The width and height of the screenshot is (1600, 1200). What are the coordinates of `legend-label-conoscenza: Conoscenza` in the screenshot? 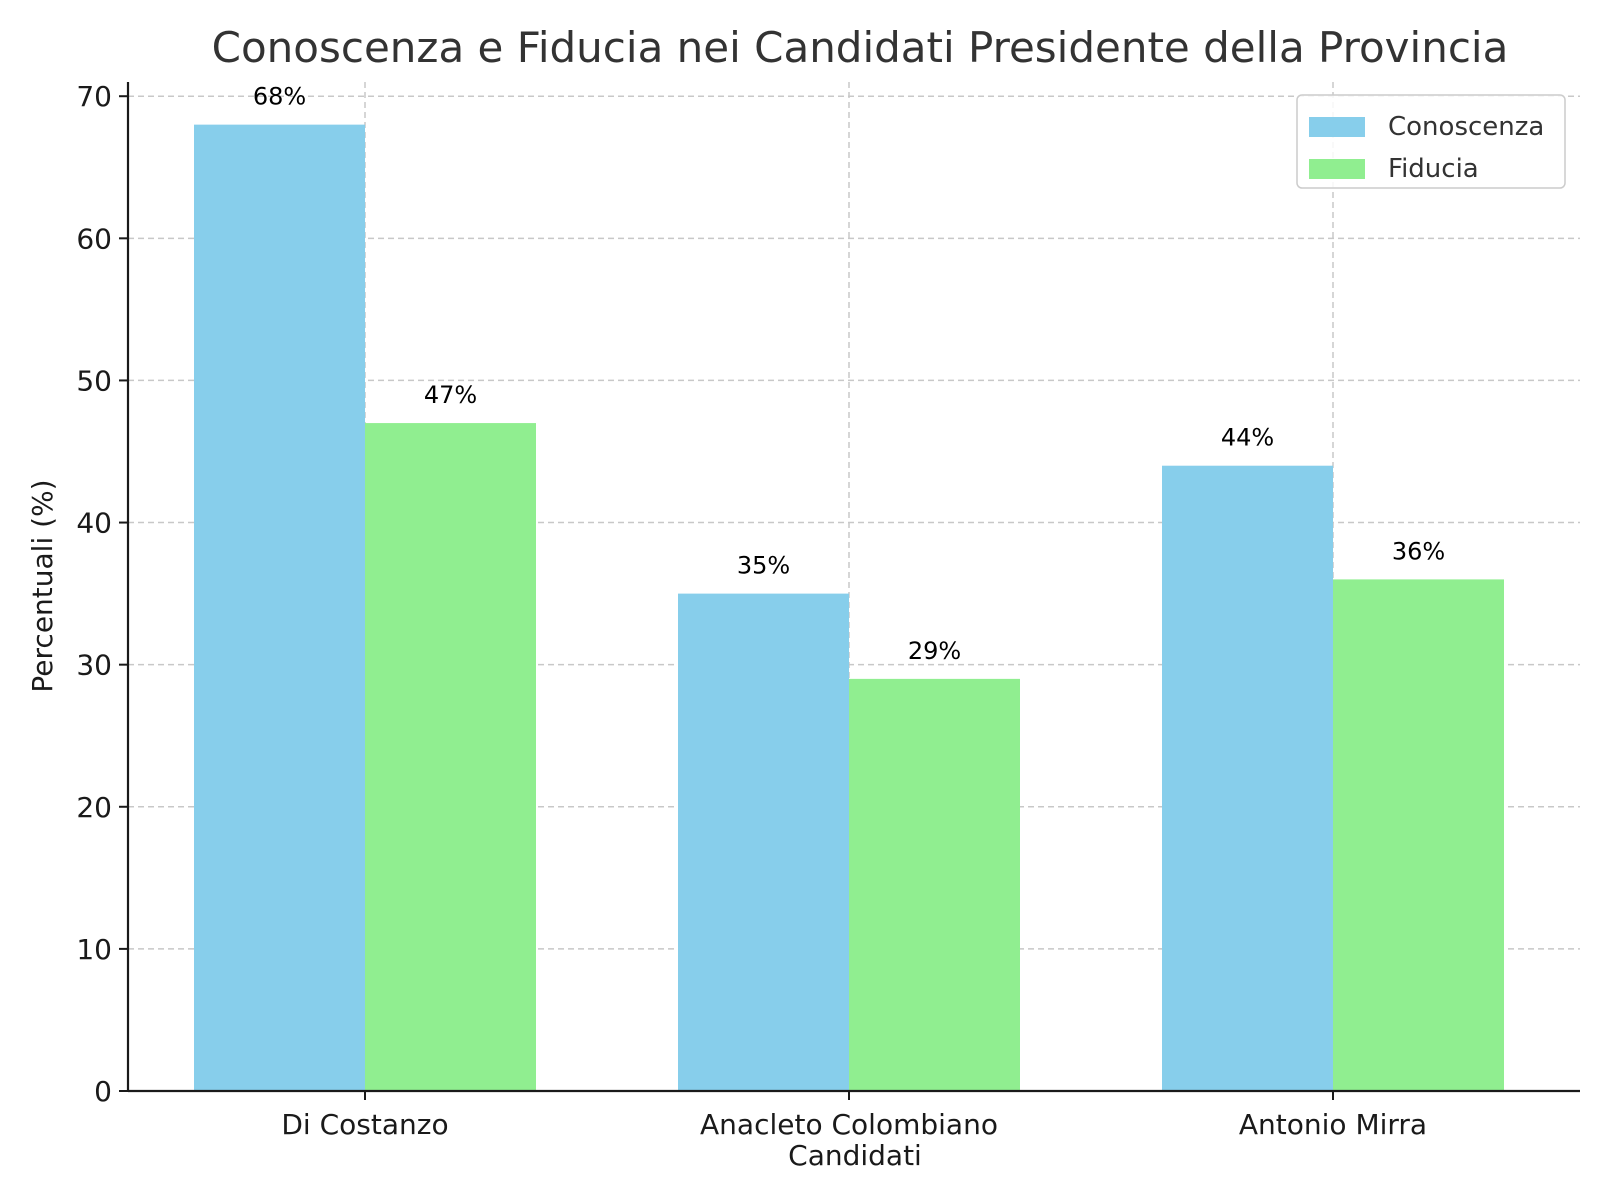 It's located at (1466, 127).